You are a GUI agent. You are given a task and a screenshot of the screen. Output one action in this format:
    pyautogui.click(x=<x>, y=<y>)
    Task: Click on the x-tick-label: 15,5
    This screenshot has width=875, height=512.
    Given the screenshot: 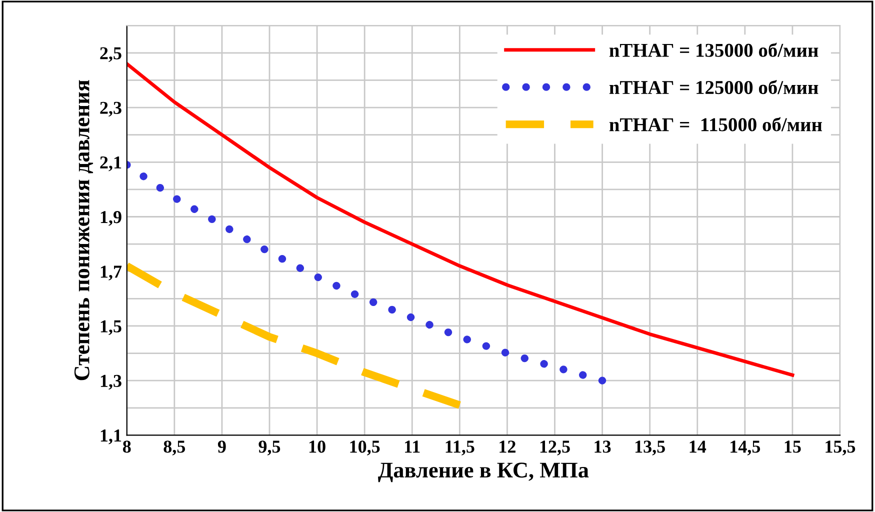 What is the action you would take?
    pyautogui.click(x=841, y=448)
    